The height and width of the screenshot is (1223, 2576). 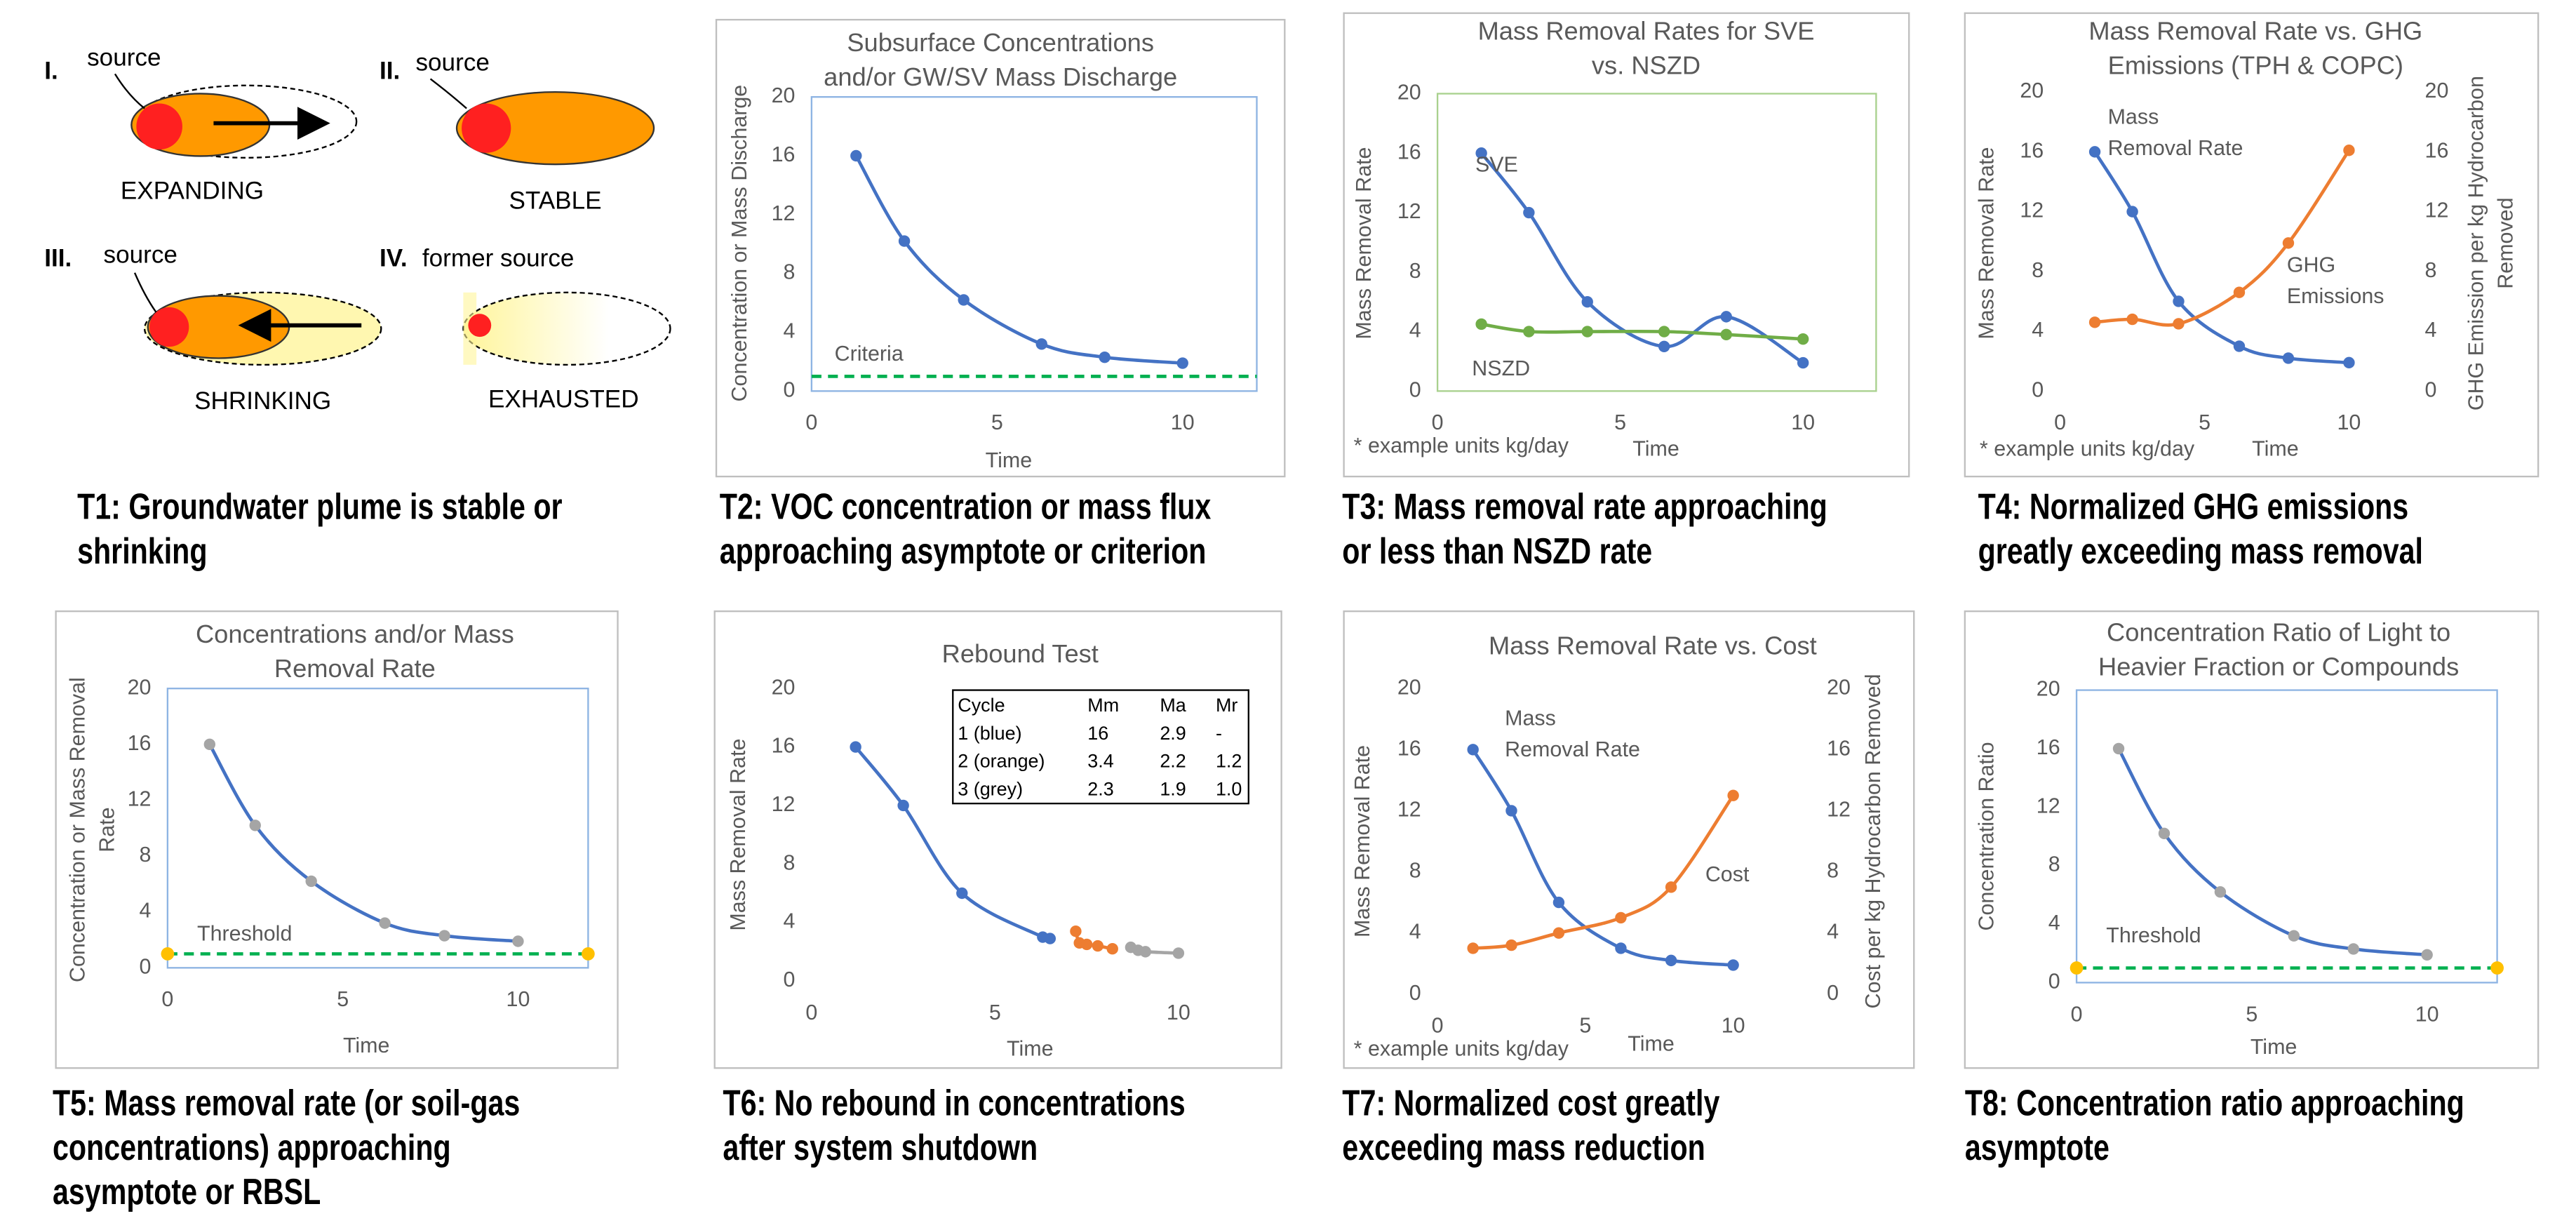 What do you see at coordinates (394, 258) in the screenshot?
I see `numeral: IV.` at bounding box center [394, 258].